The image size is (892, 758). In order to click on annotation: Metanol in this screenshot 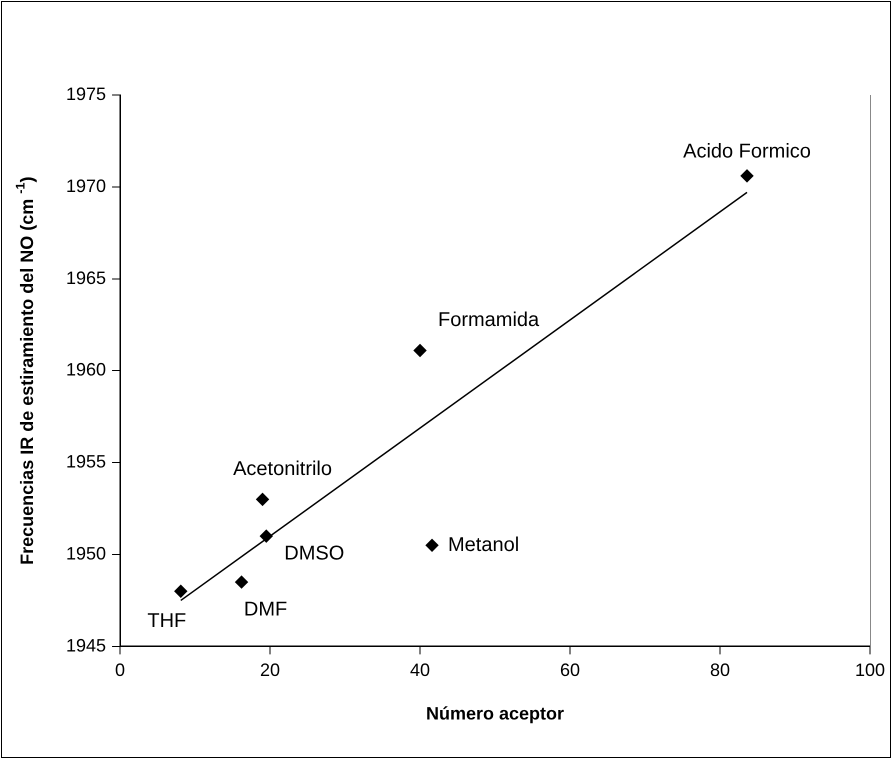, I will do `click(484, 545)`.